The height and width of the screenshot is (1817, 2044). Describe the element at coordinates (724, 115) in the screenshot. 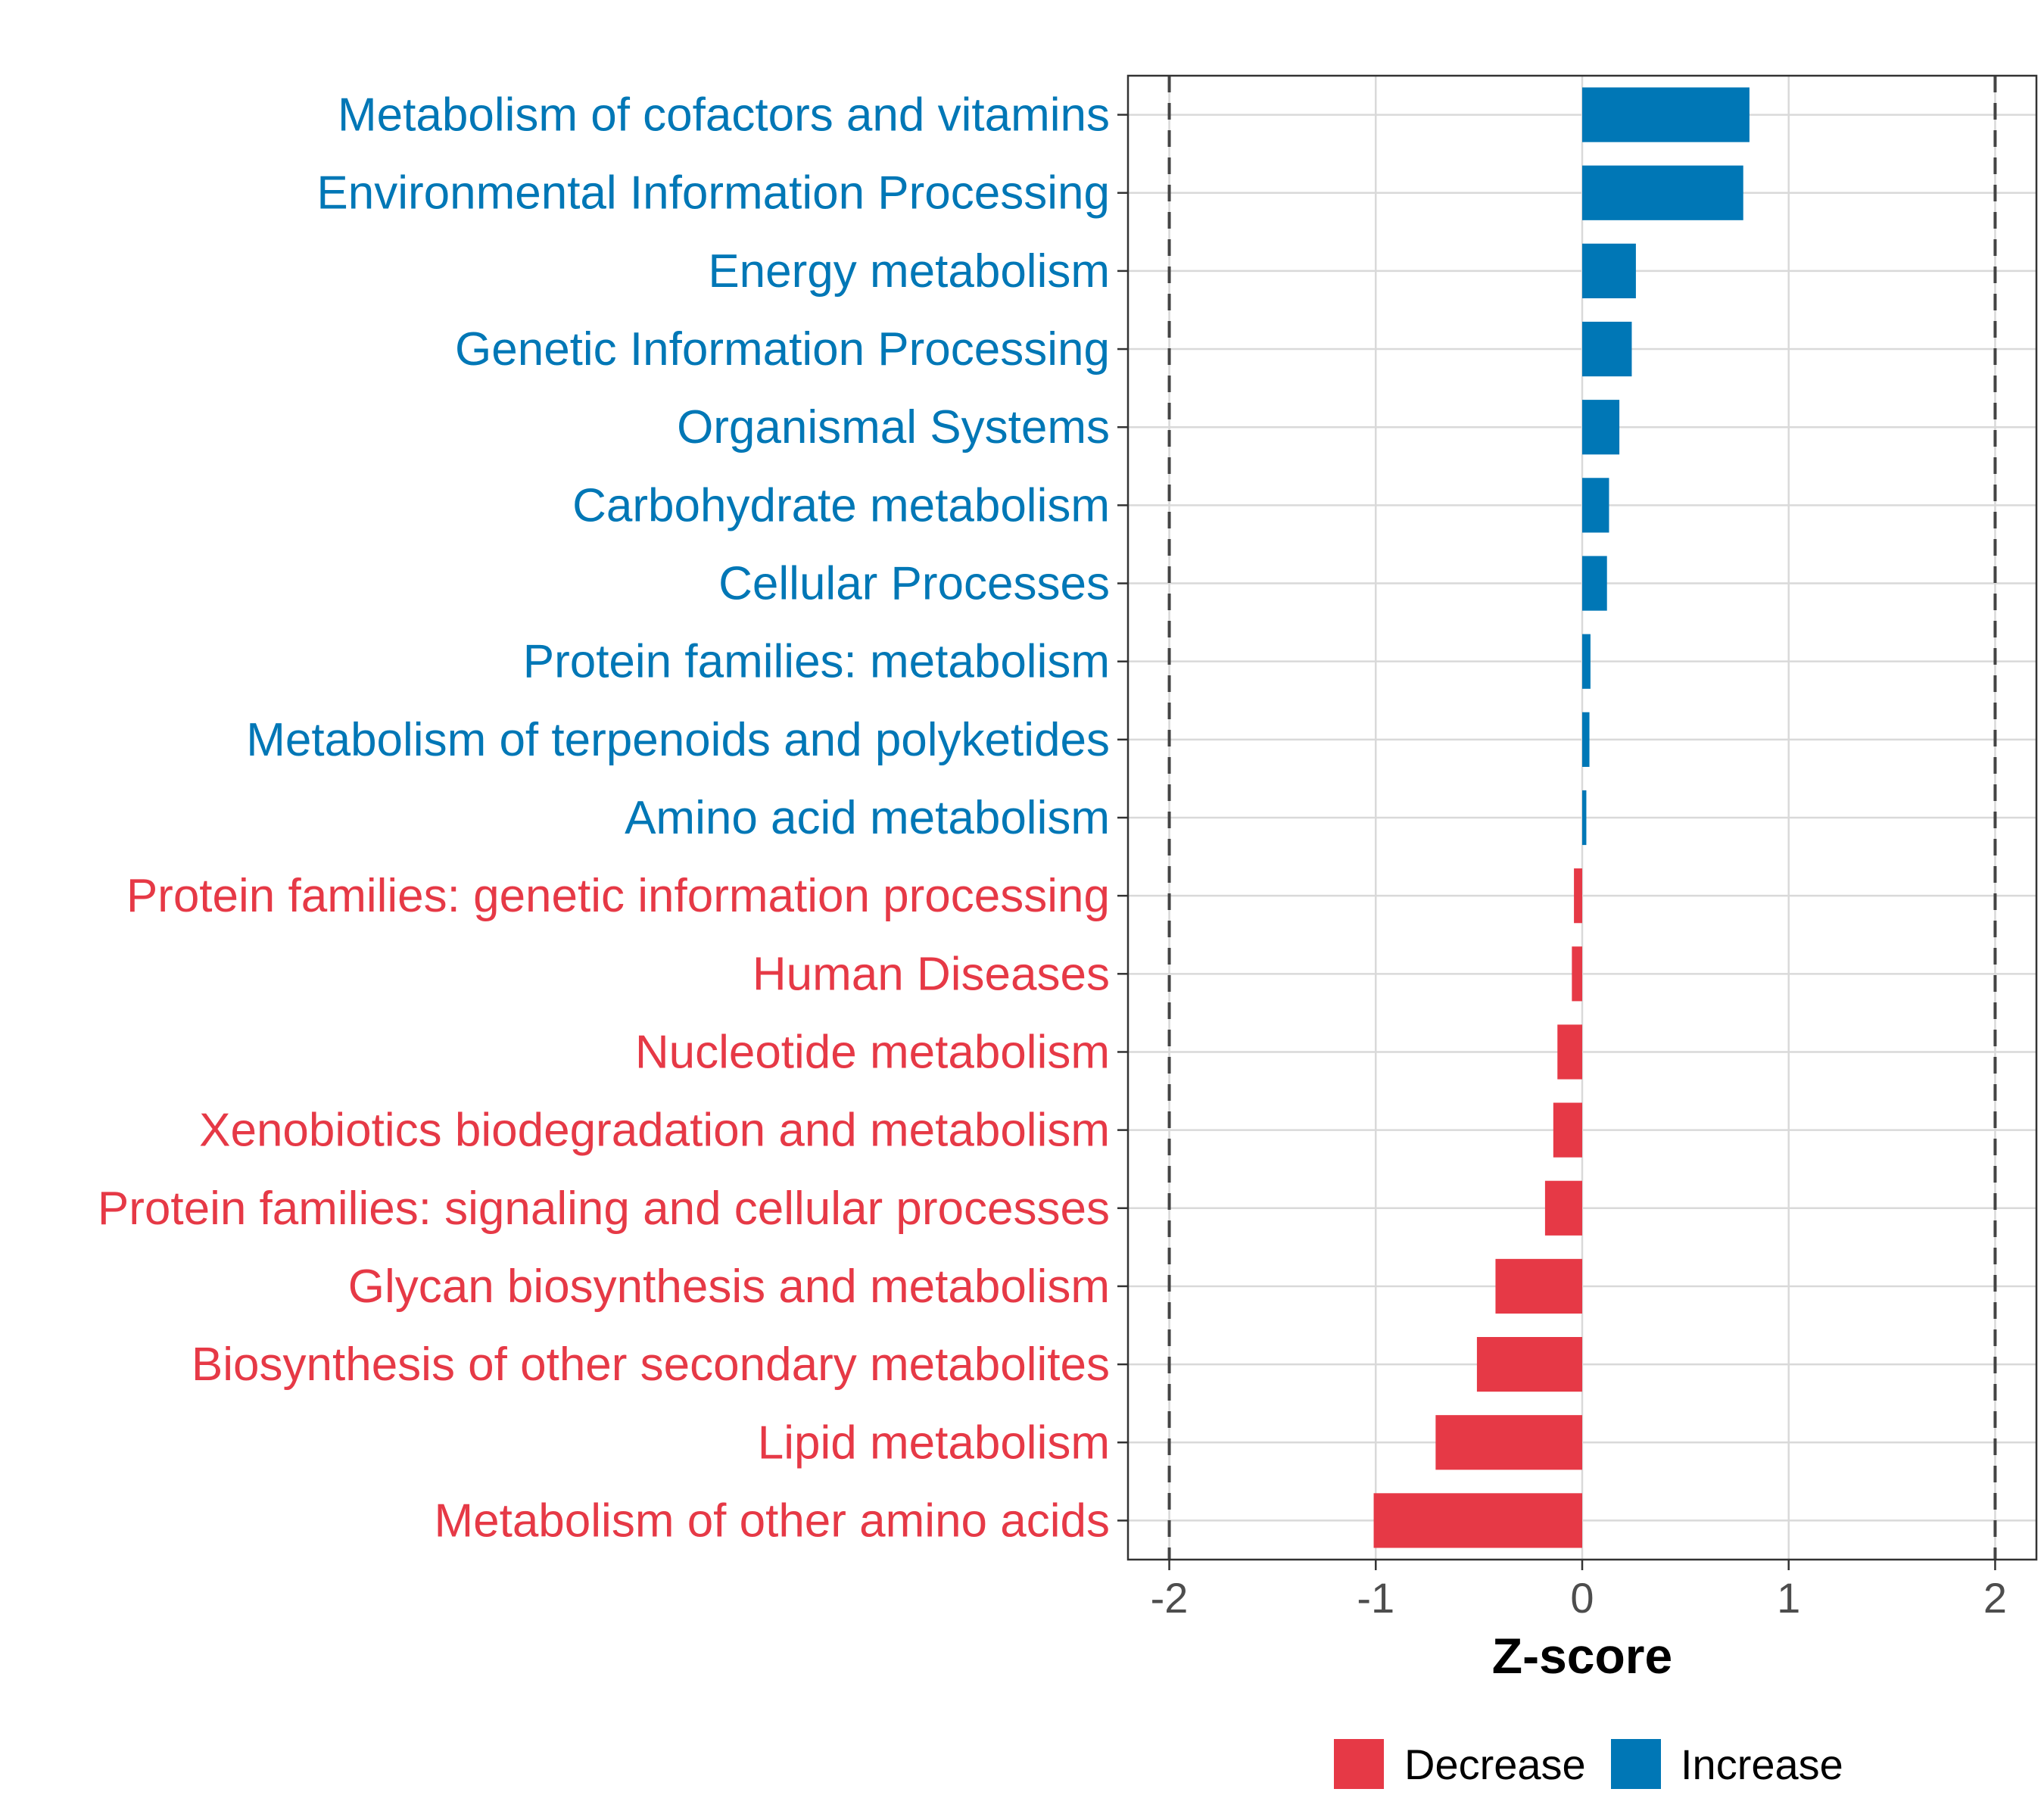

I see `category-label-0: Metabolism of cofactors and vitamins` at that location.